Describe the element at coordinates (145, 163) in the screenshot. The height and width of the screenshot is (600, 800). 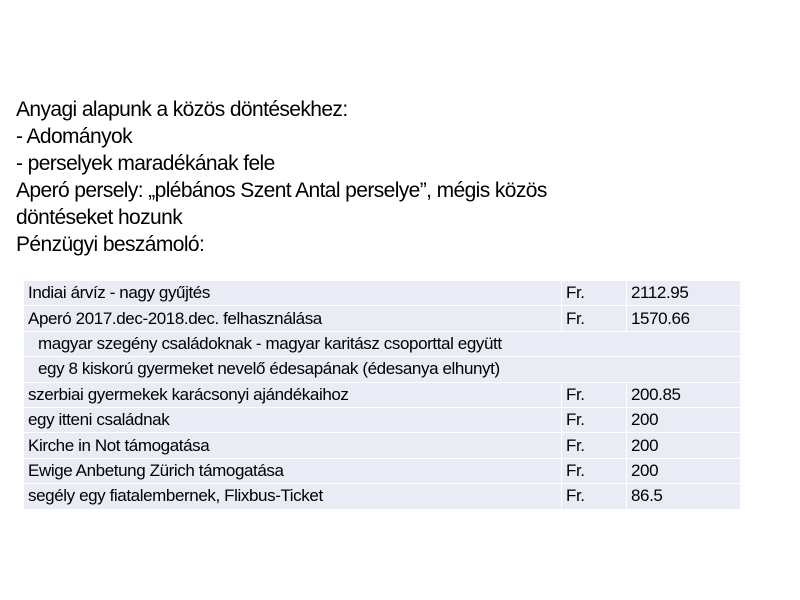
I see `intro-line: - perselyek maradékának fele` at that location.